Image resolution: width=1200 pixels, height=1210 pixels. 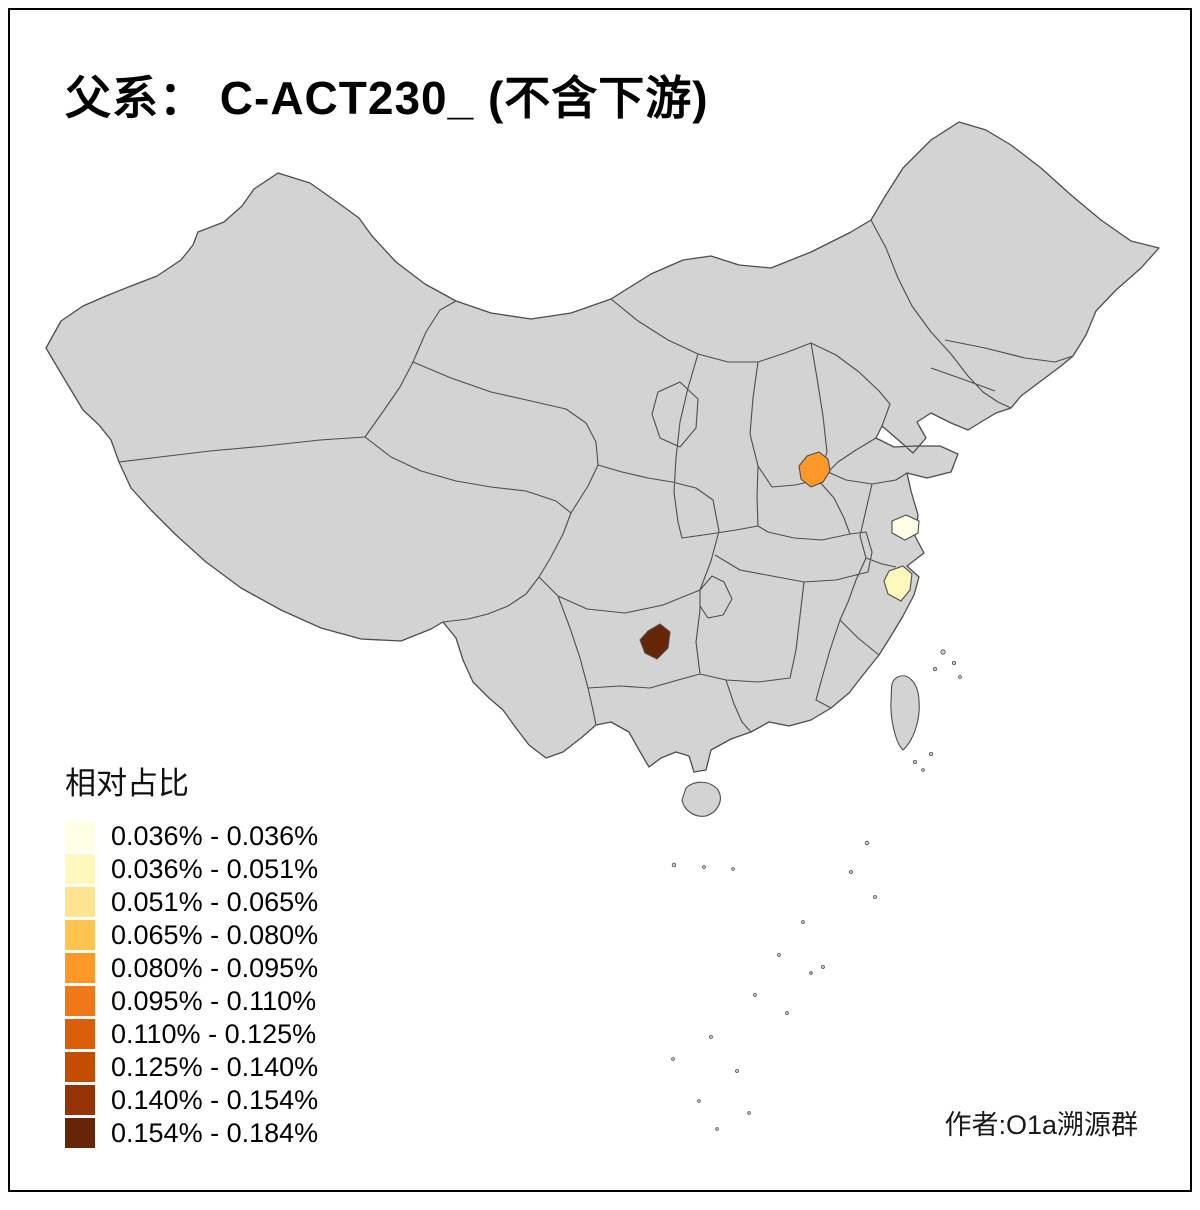 I want to click on legend-item: 0.051% - 0.065%, so click(x=191, y=902).